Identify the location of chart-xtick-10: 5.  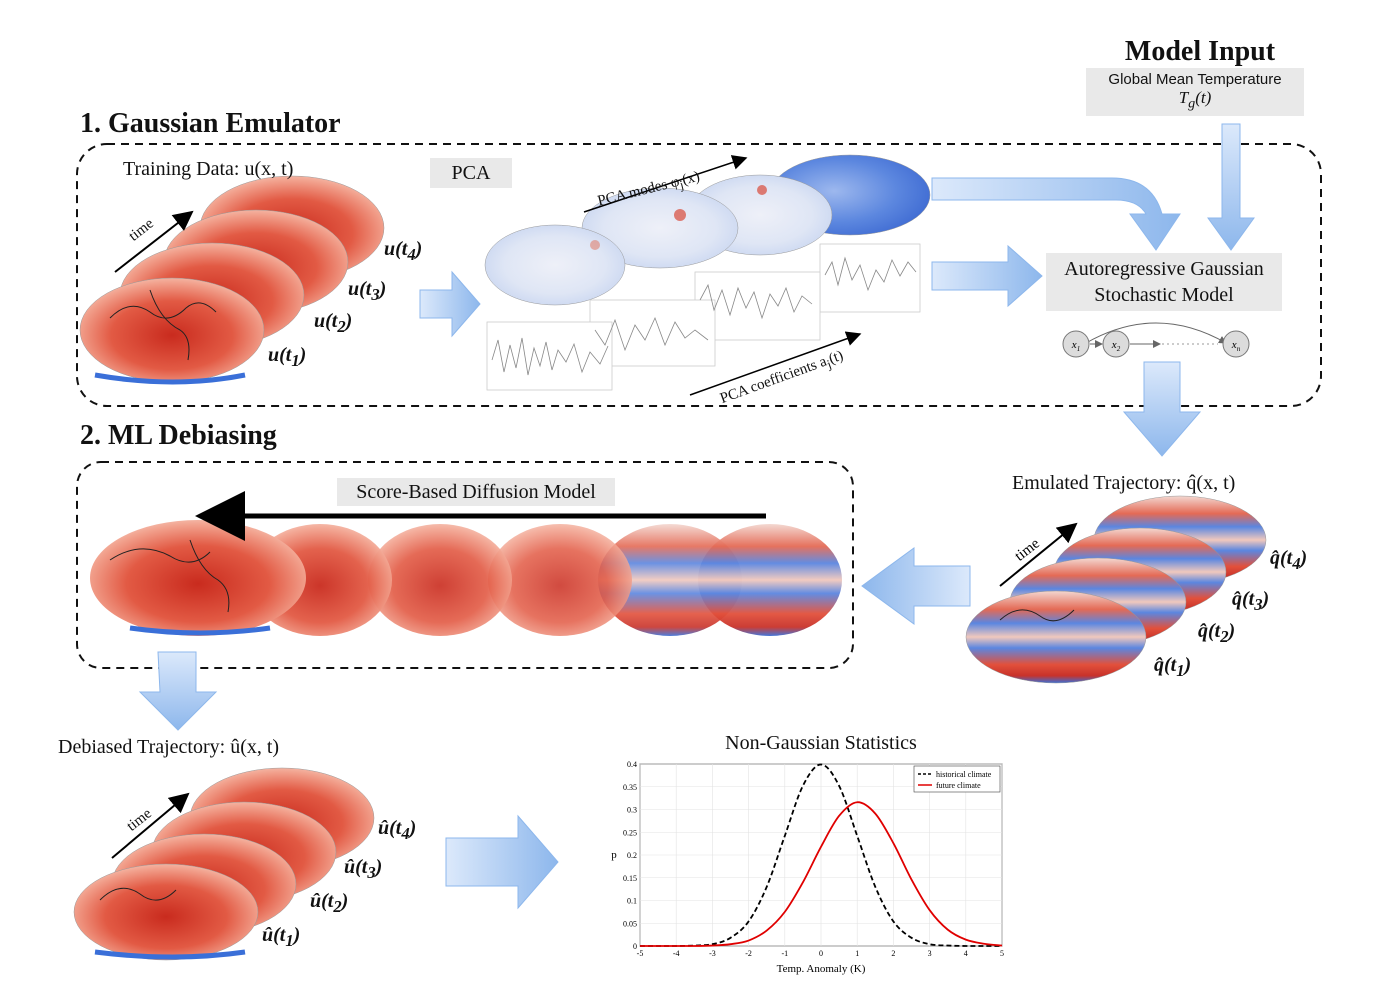
(1002, 953).